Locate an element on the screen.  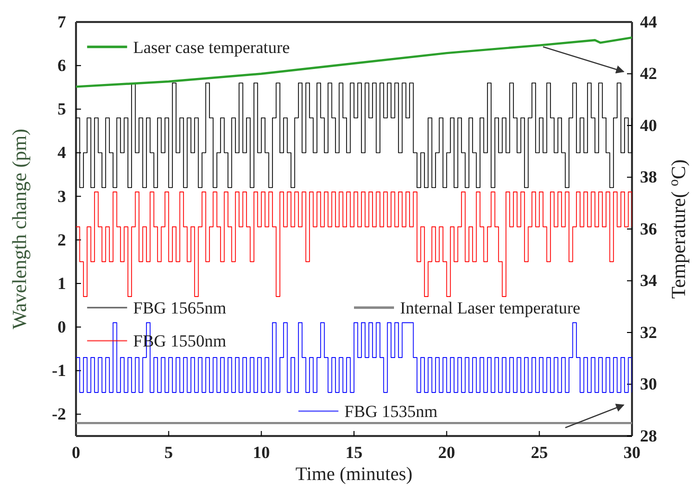
legend-label: Laser case temperature is located at coordinates (211, 47).